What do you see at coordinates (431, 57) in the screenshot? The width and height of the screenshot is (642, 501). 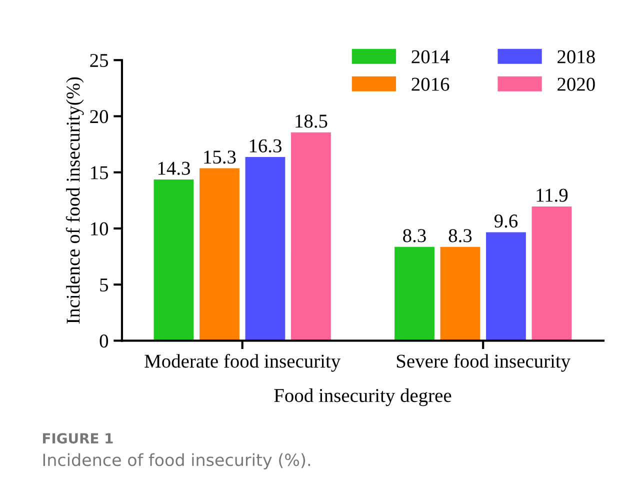 I see `legend-label: 2014` at bounding box center [431, 57].